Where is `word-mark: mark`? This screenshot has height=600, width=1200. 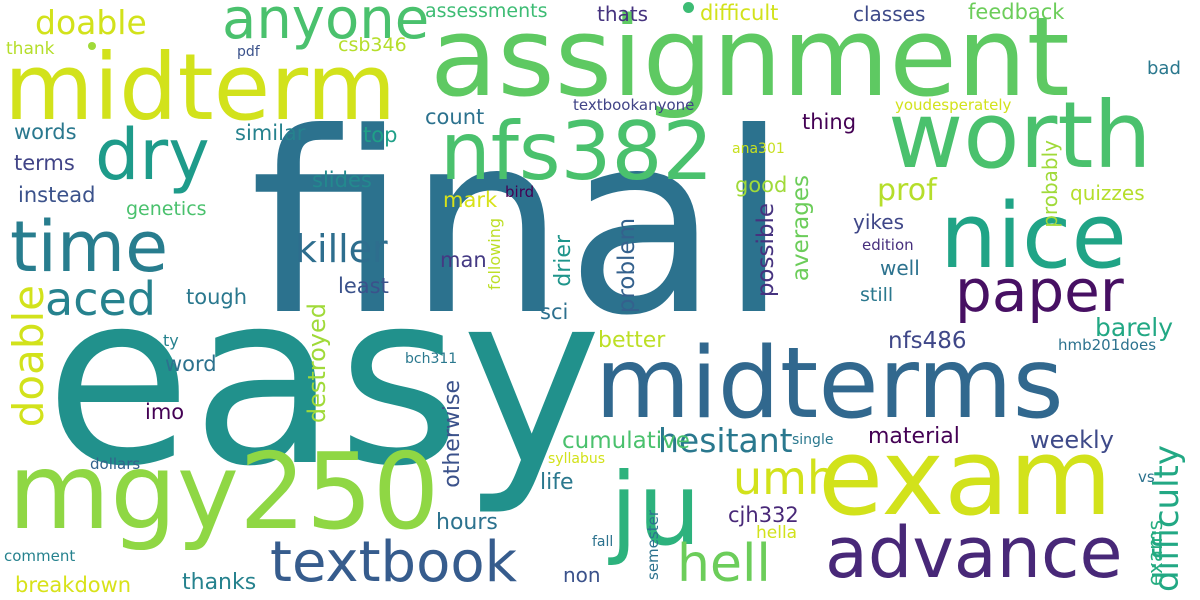
word-mark: mark is located at coordinates (470, 200).